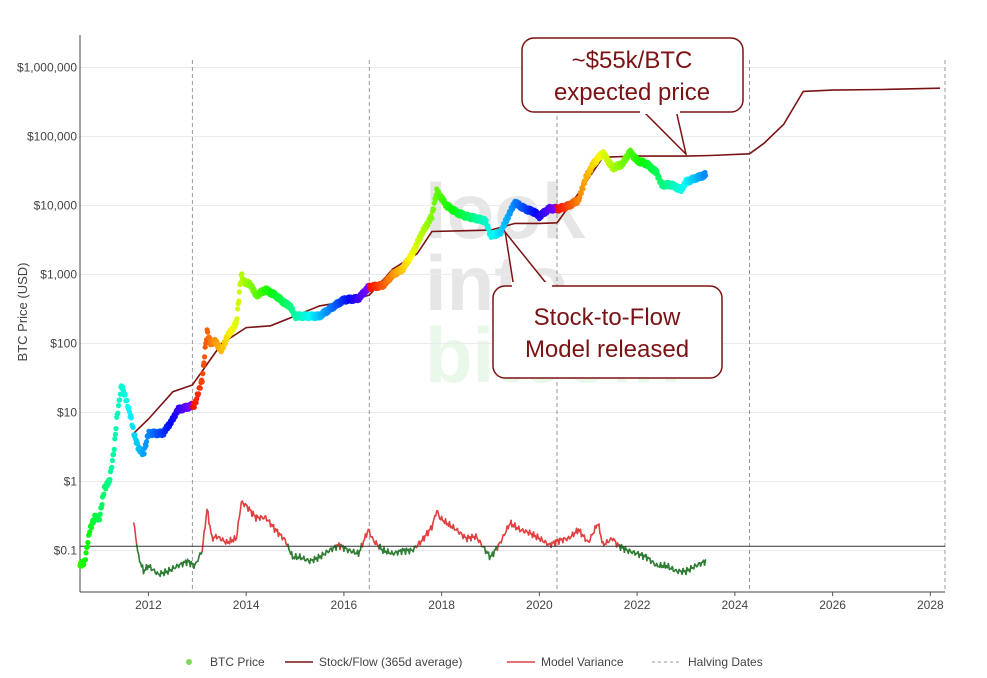 Image resolution: width=987 pixels, height=678 pixels. Describe the element at coordinates (47, 67) in the screenshot. I see `y-tick-label: $1,000,000` at that location.